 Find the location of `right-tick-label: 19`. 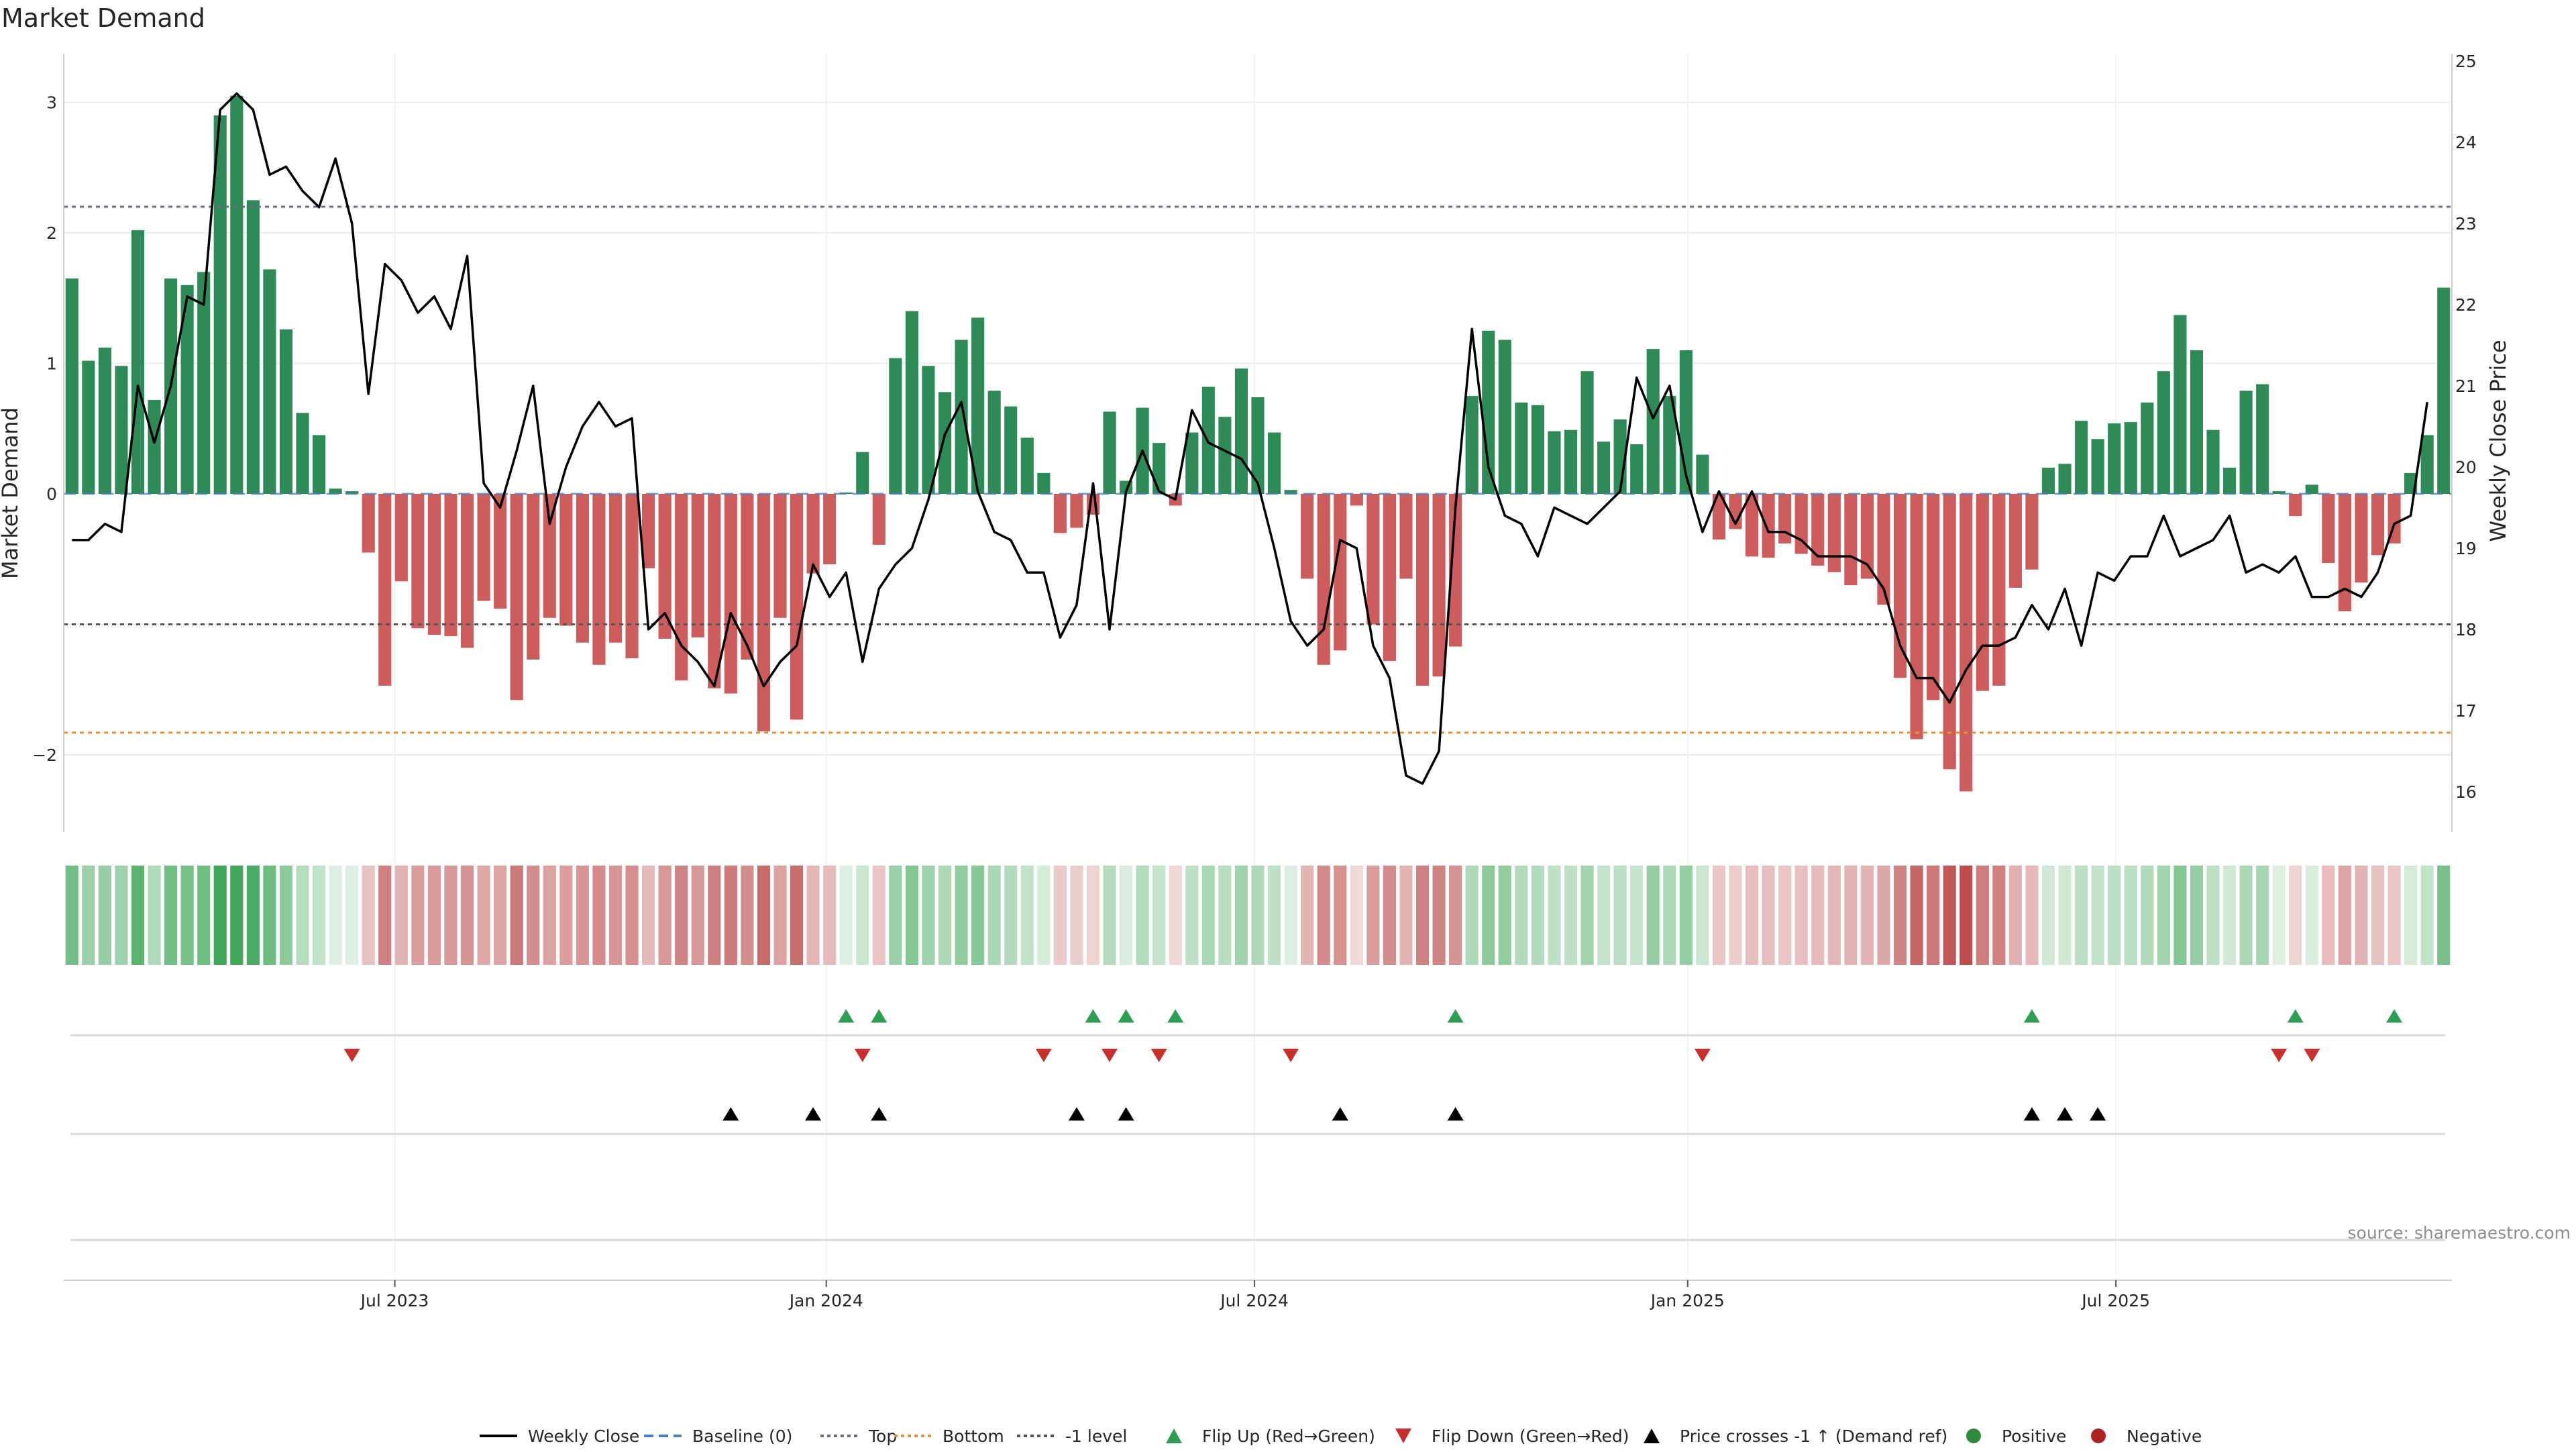

right-tick-label: 19 is located at coordinates (2466, 548).